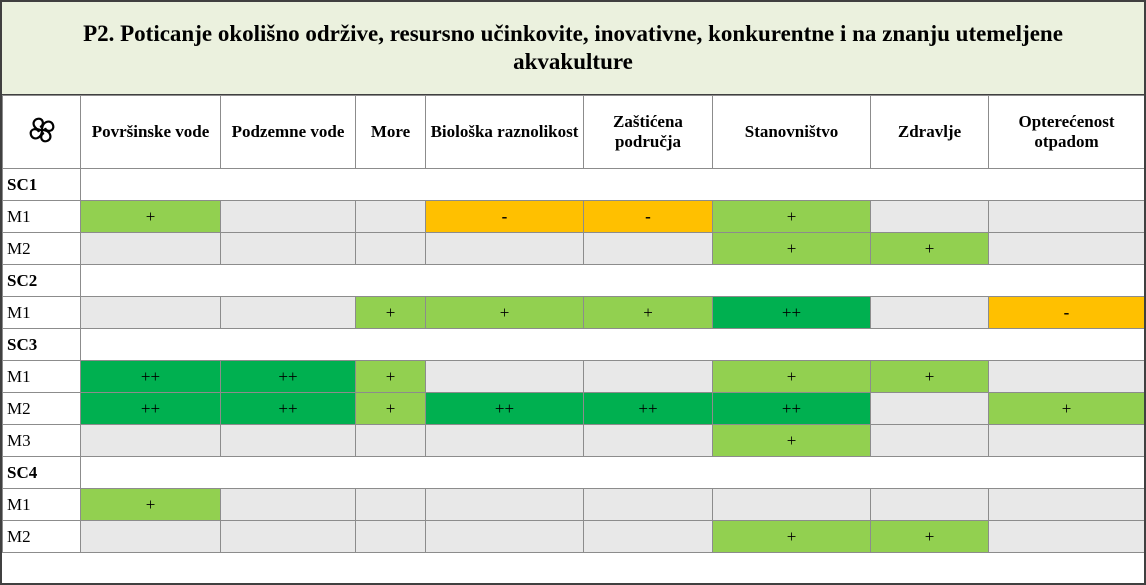 This screenshot has height=585, width=1146. I want to click on column-header: Stanovništvo, so click(791, 132).